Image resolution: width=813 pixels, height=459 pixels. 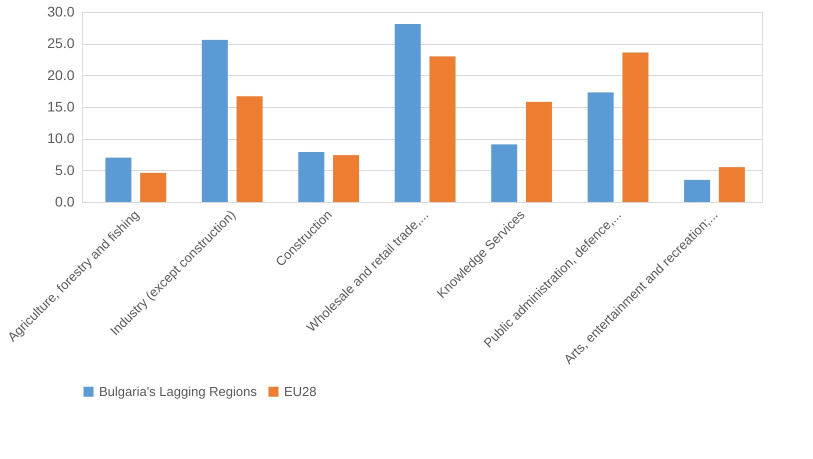 What do you see at coordinates (65, 202) in the screenshot?
I see `y-tick-label: 0.0` at bounding box center [65, 202].